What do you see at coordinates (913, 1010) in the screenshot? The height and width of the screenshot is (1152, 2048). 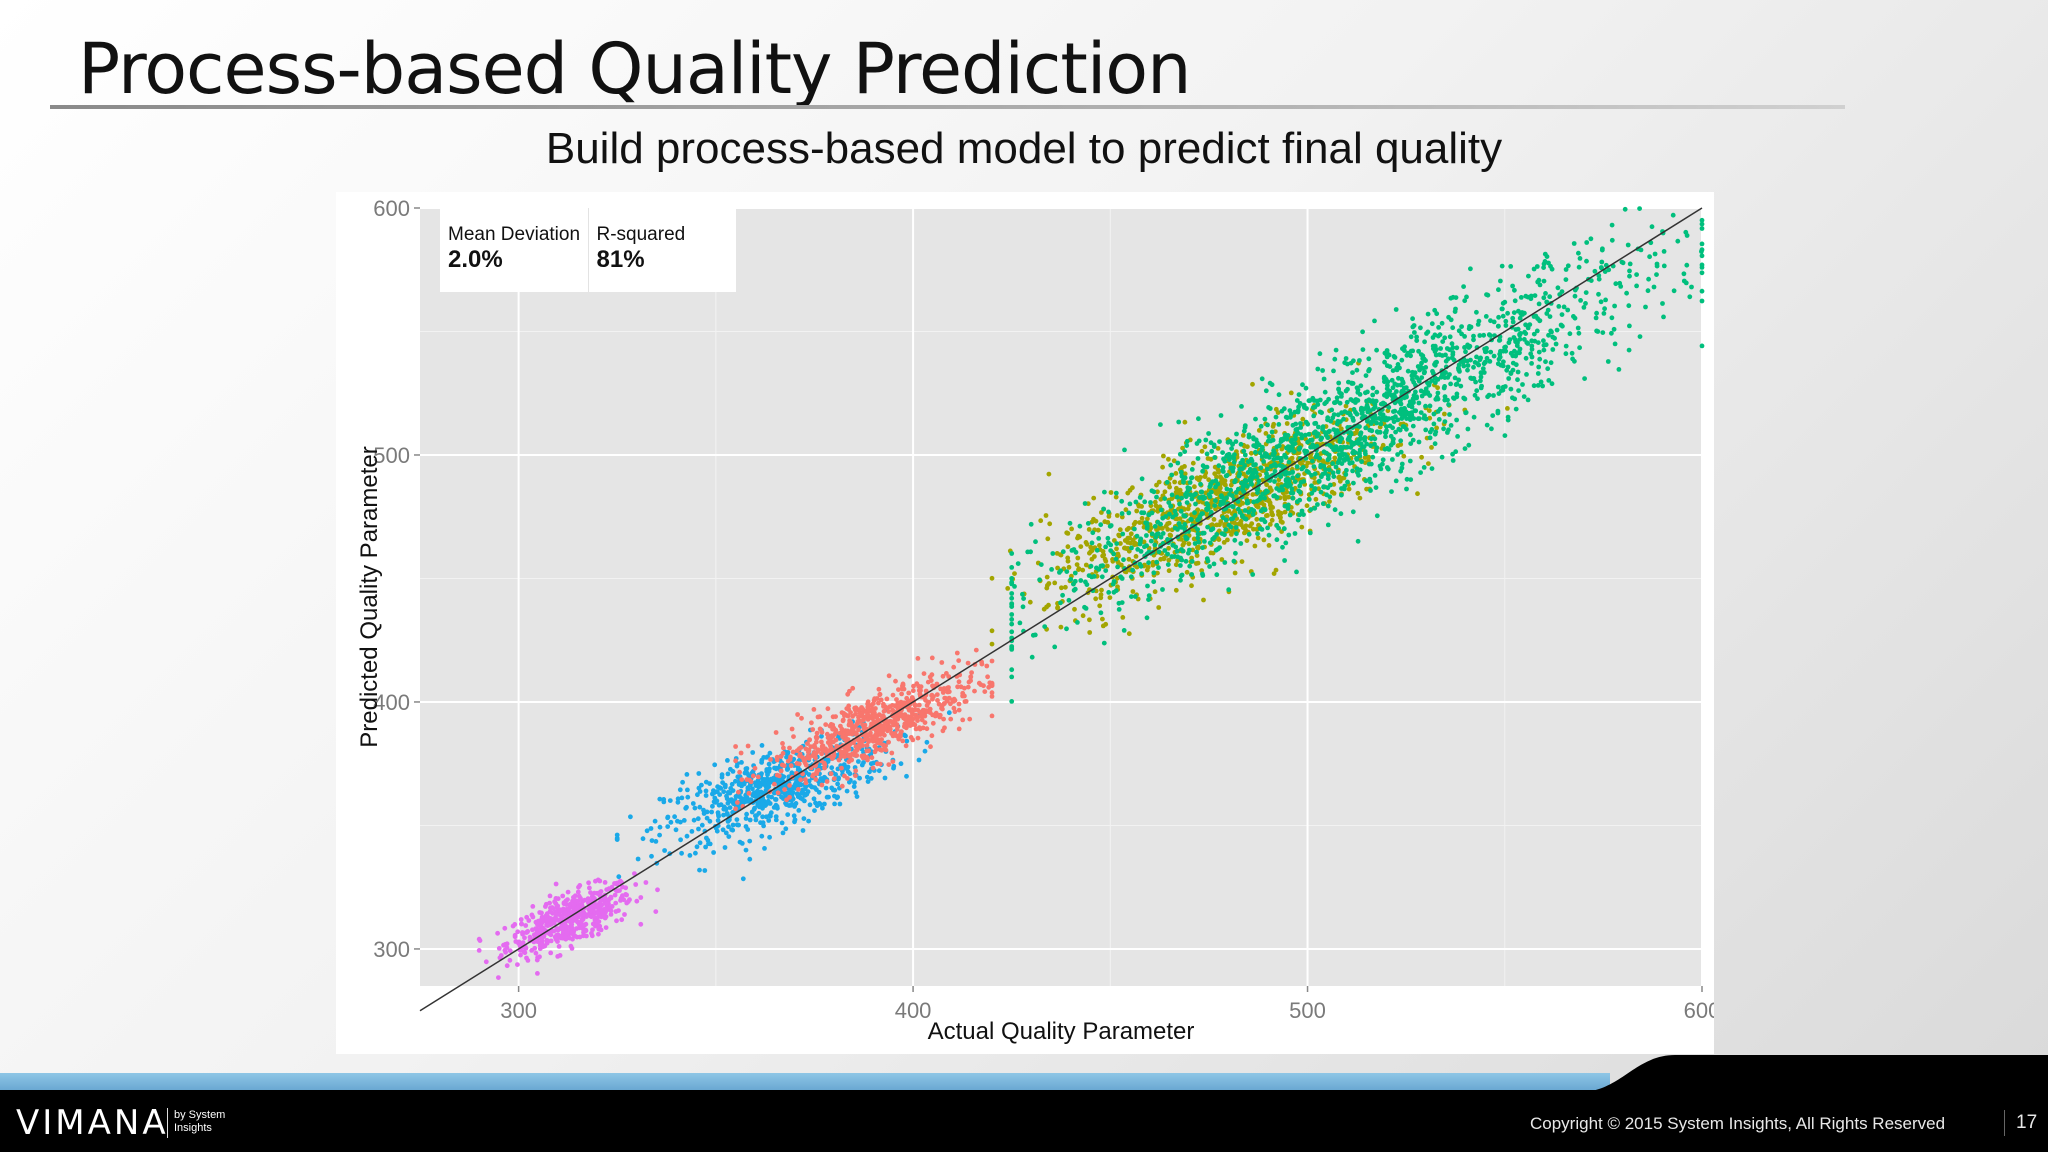 I see `x-tick-label: 400` at bounding box center [913, 1010].